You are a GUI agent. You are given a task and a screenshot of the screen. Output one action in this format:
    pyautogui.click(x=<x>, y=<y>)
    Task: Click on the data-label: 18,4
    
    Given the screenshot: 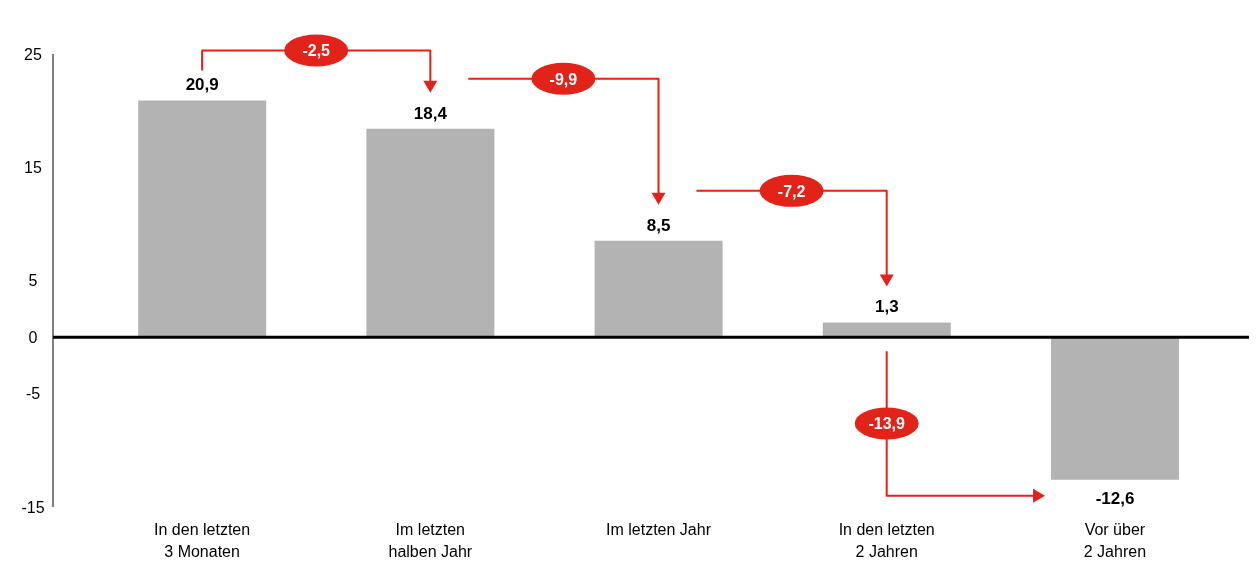 What is the action you would take?
    pyautogui.click(x=430, y=113)
    